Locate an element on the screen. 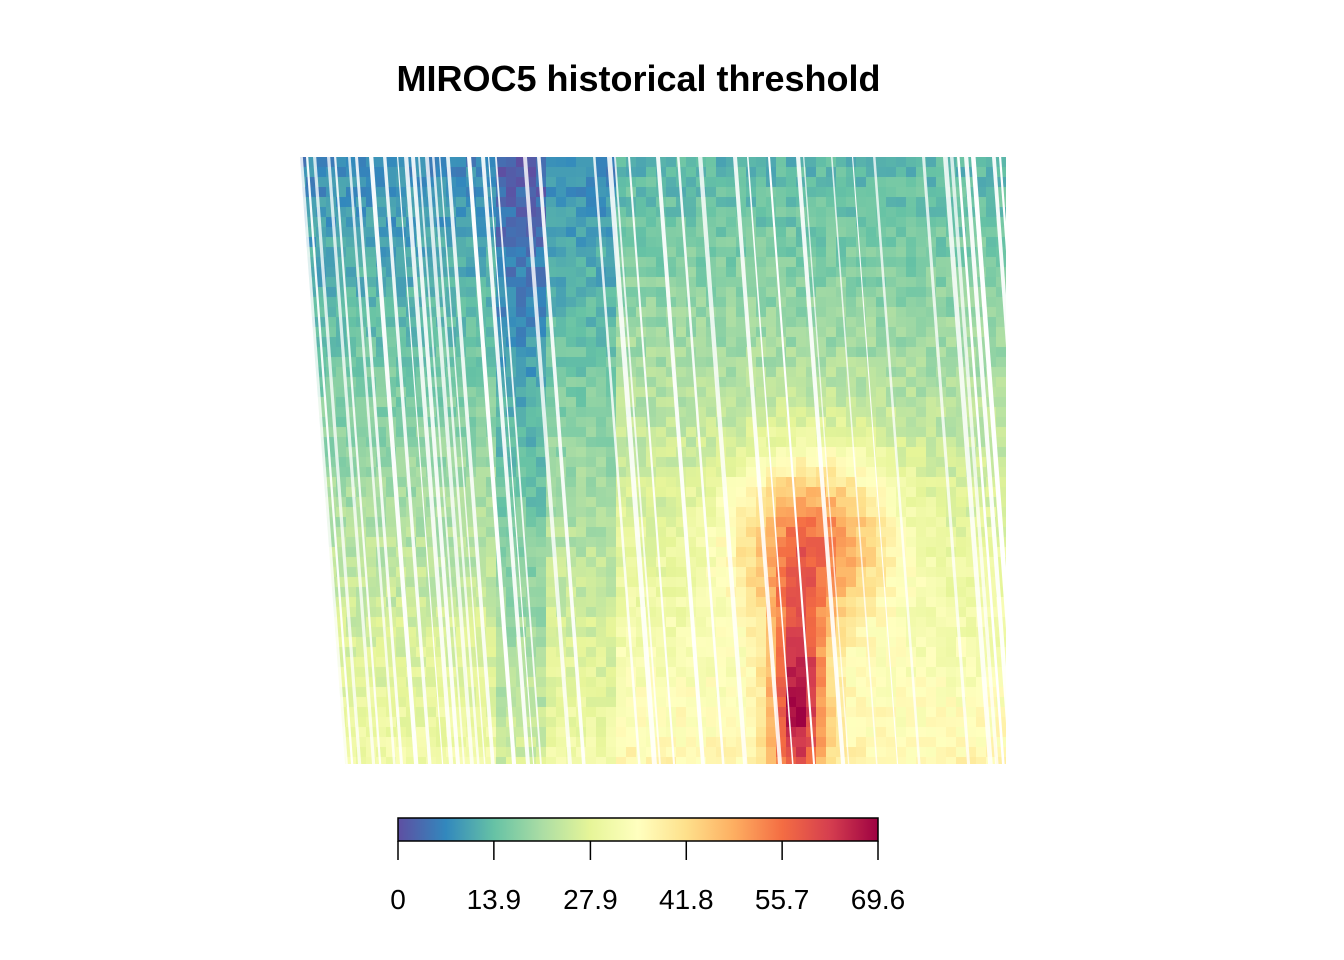 The image size is (1344, 960). colorbar-tick-label: 69.6 is located at coordinates (878, 899).